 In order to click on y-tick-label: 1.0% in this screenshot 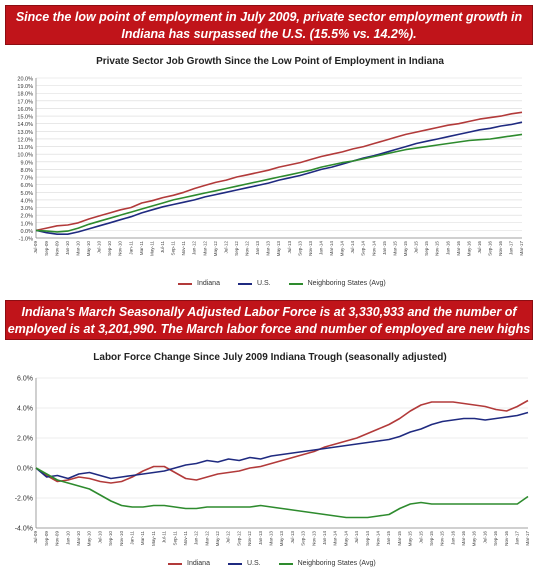, I will do `click(26, 224)`.